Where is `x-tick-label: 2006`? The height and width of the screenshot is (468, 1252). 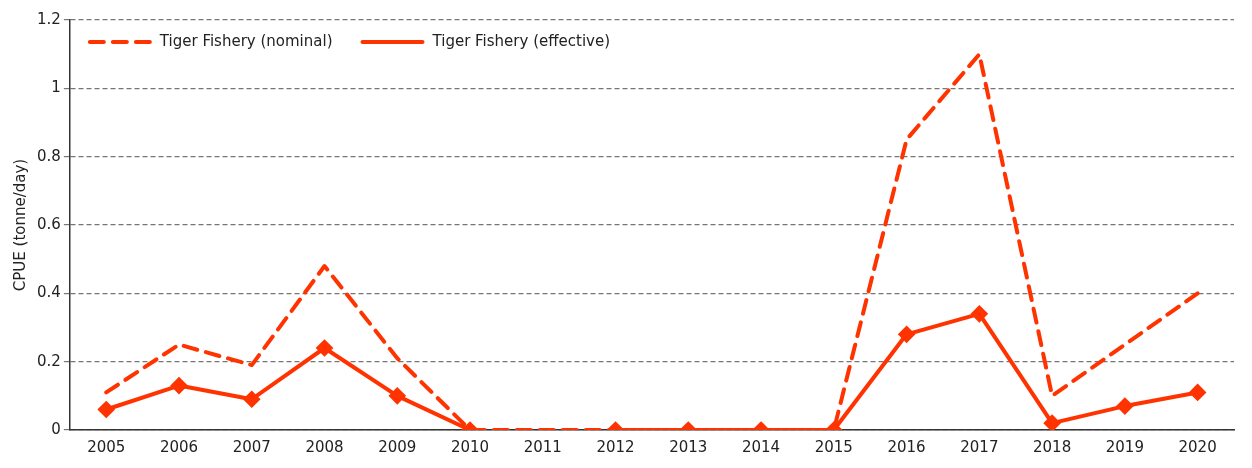
x-tick-label: 2006 is located at coordinates (179, 446).